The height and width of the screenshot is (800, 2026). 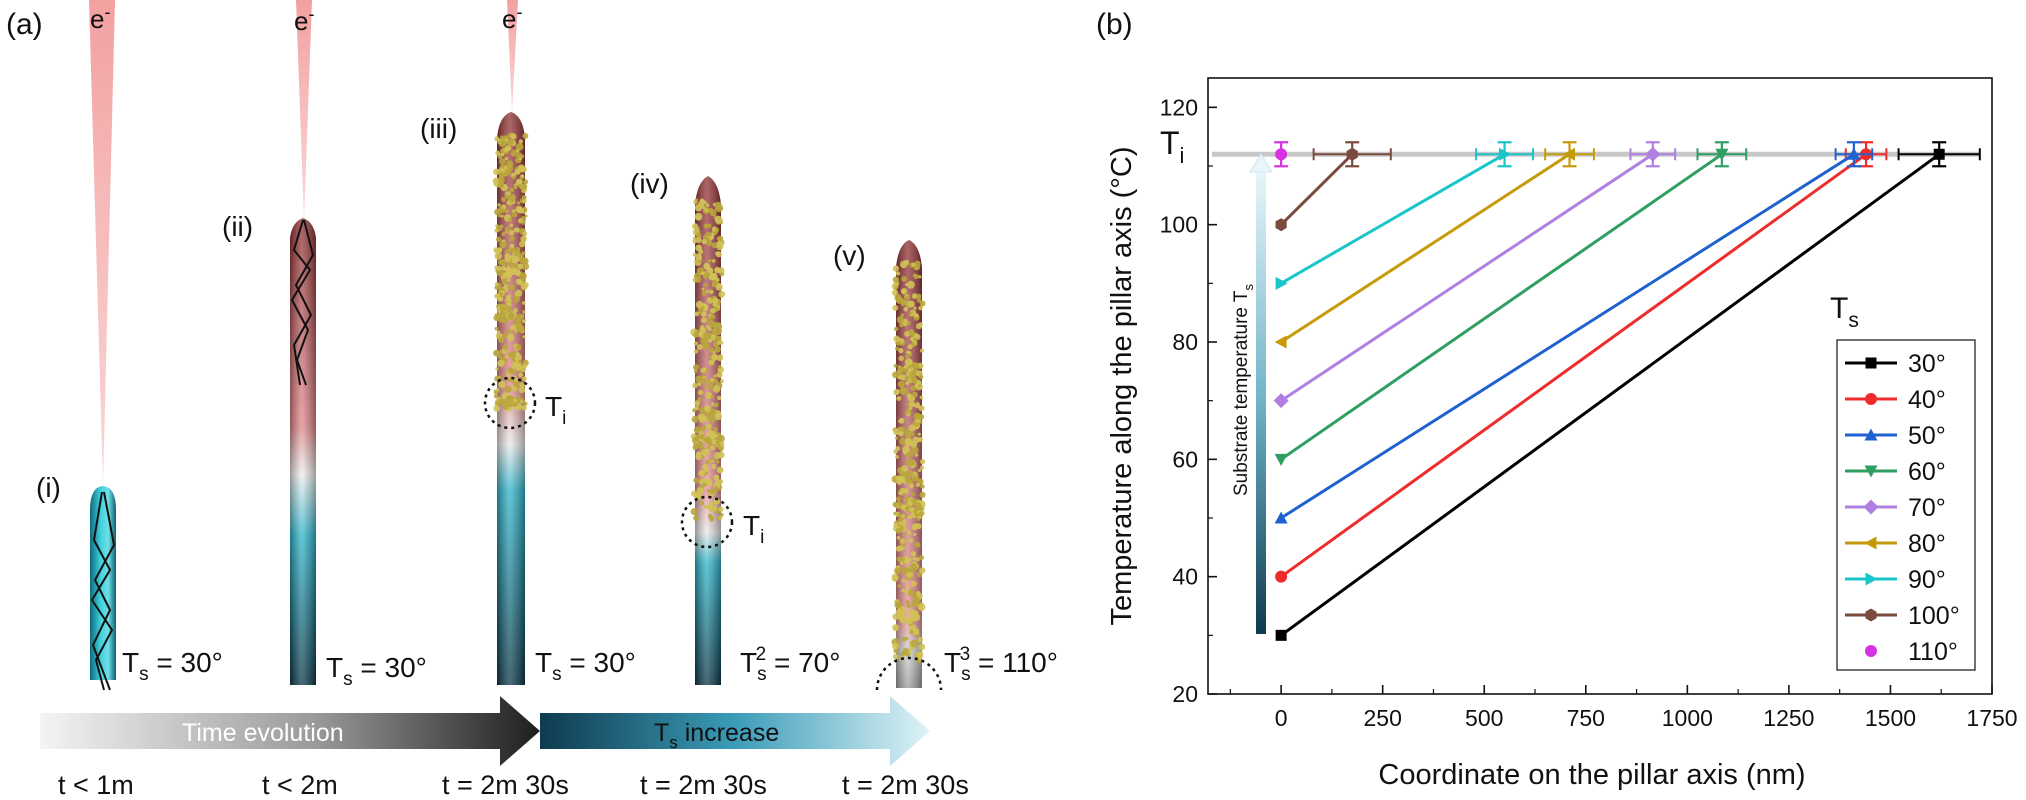 What do you see at coordinates (1185, 577) in the screenshot?
I see `y-tick-label: 40` at bounding box center [1185, 577].